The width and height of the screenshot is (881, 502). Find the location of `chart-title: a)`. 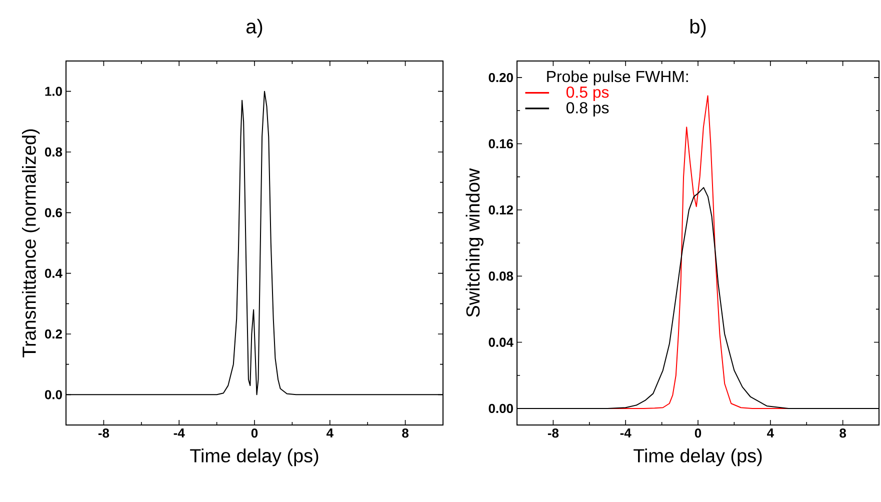

chart-title: a) is located at coordinates (254, 28).